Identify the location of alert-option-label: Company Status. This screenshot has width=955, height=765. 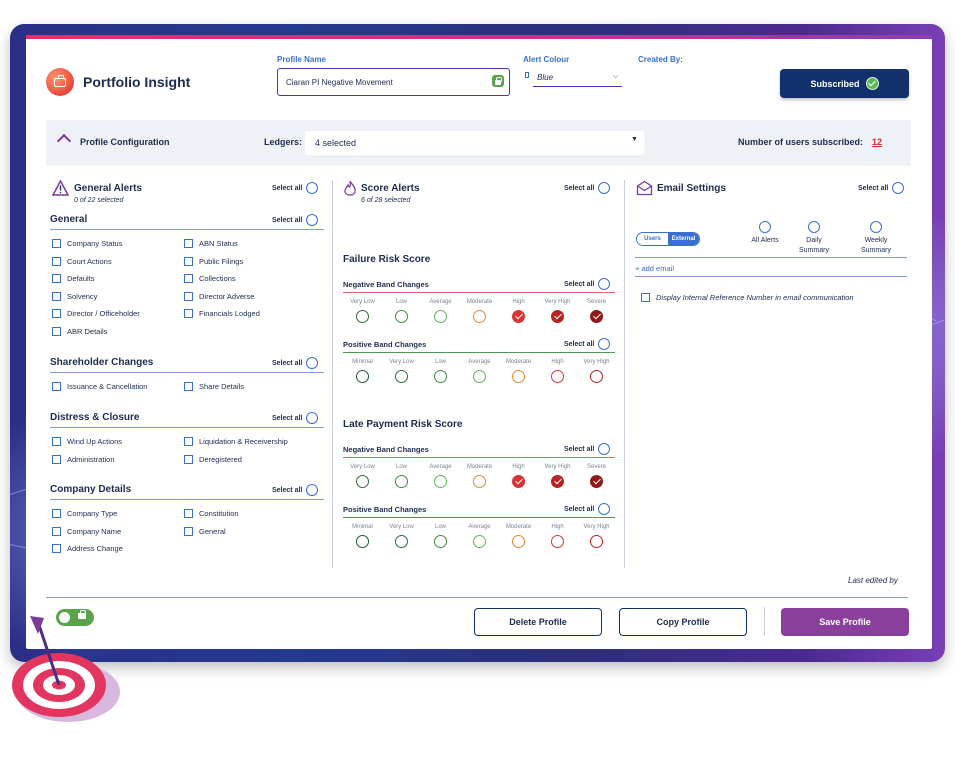
(95, 243).